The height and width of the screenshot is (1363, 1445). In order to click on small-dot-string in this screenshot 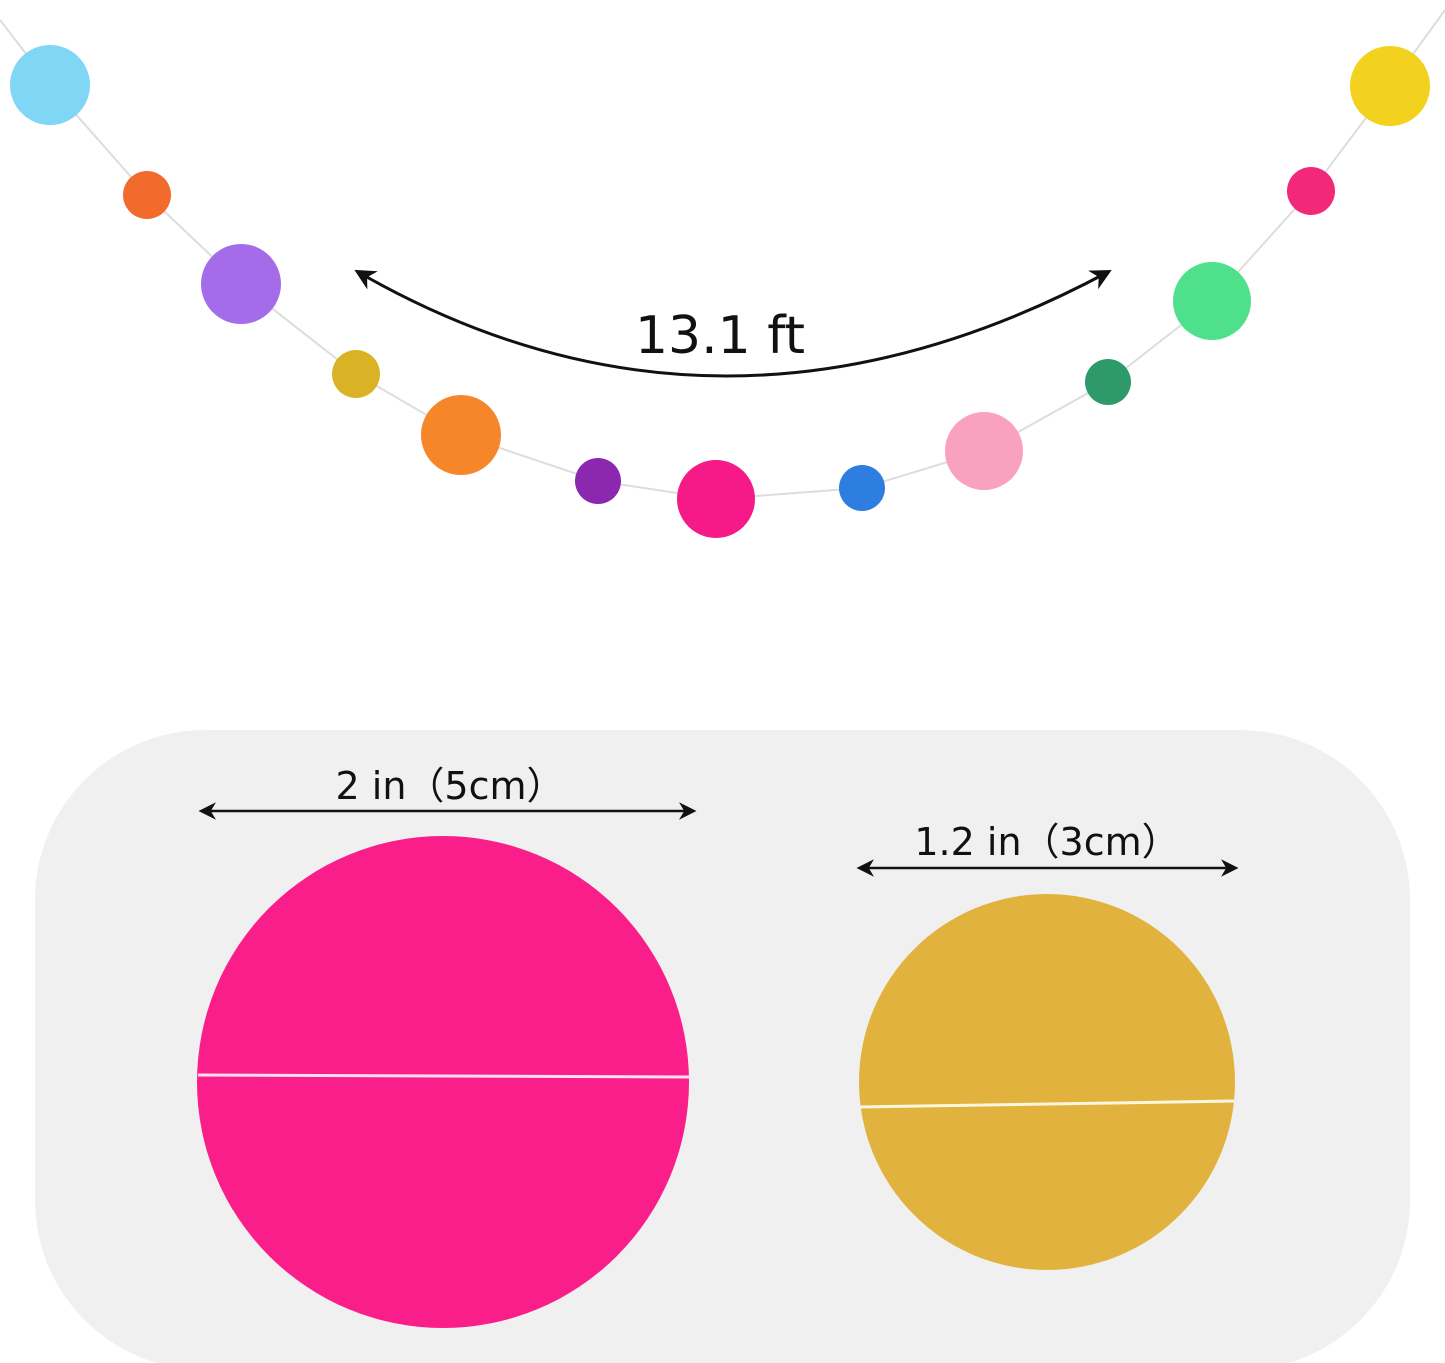, I will do `click(1047, 1104)`.